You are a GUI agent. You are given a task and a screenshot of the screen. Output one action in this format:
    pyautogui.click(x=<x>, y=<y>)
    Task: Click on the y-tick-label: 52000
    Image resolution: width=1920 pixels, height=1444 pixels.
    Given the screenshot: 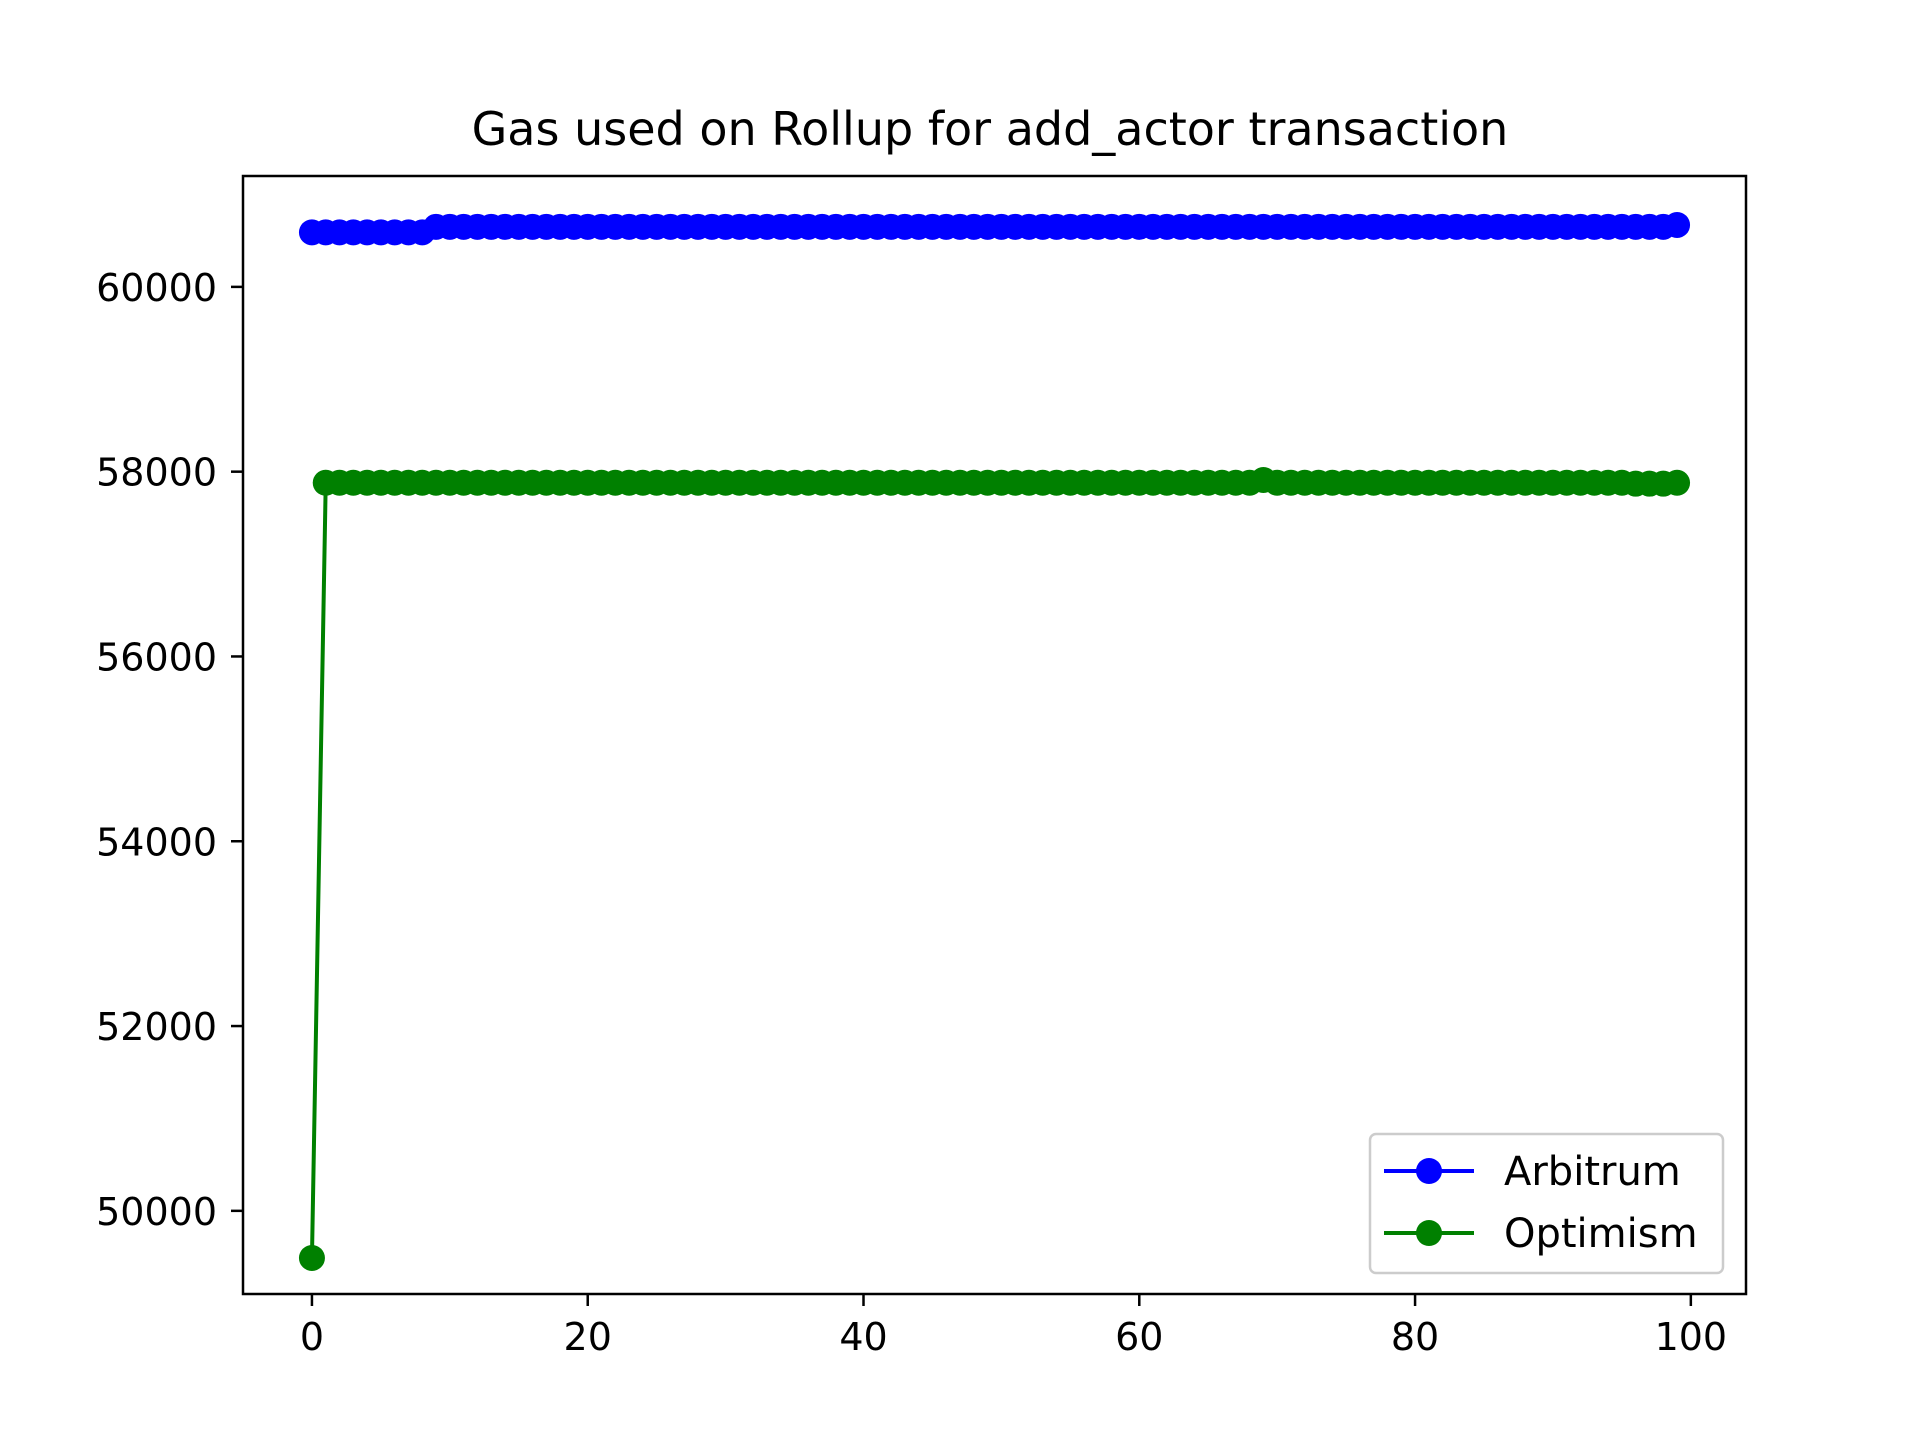 What is the action you would take?
    pyautogui.click(x=156, y=1027)
    